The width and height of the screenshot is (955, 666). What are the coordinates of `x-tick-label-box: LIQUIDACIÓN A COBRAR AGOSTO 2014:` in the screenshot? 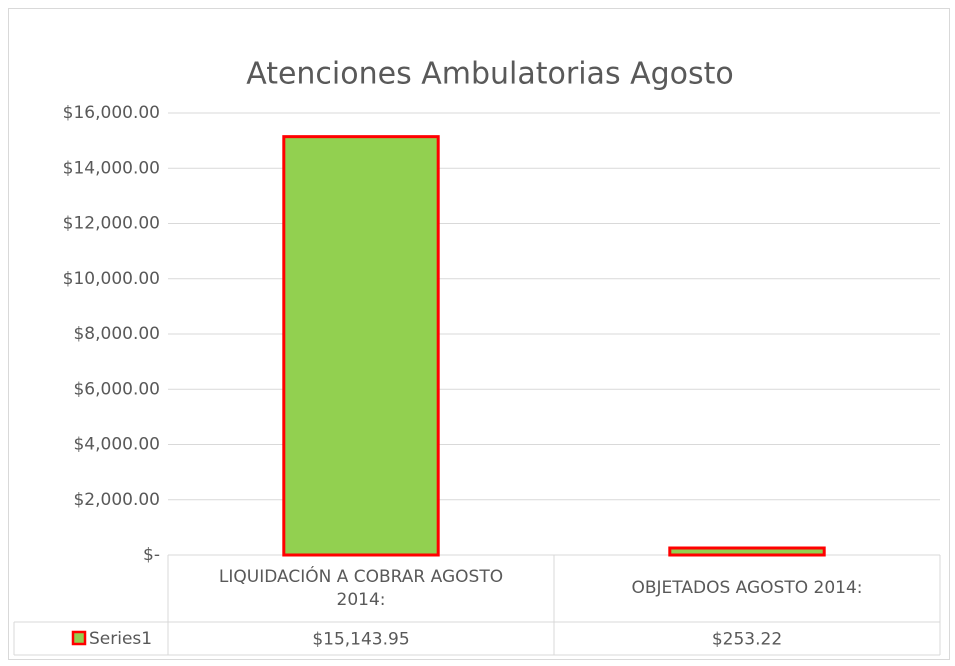 It's located at (361, 588).